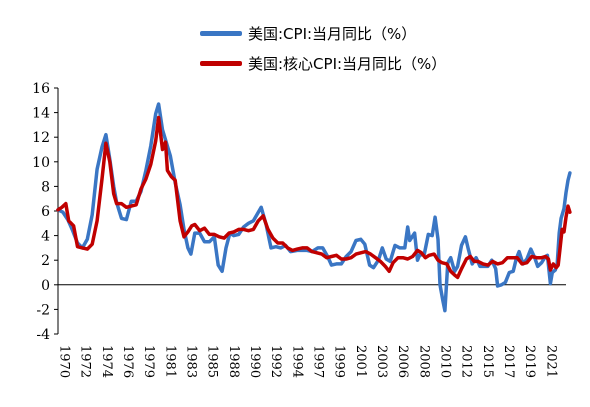  What do you see at coordinates (254, 361) in the screenshot?
I see `x-tick-label: 1990` at bounding box center [254, 361].